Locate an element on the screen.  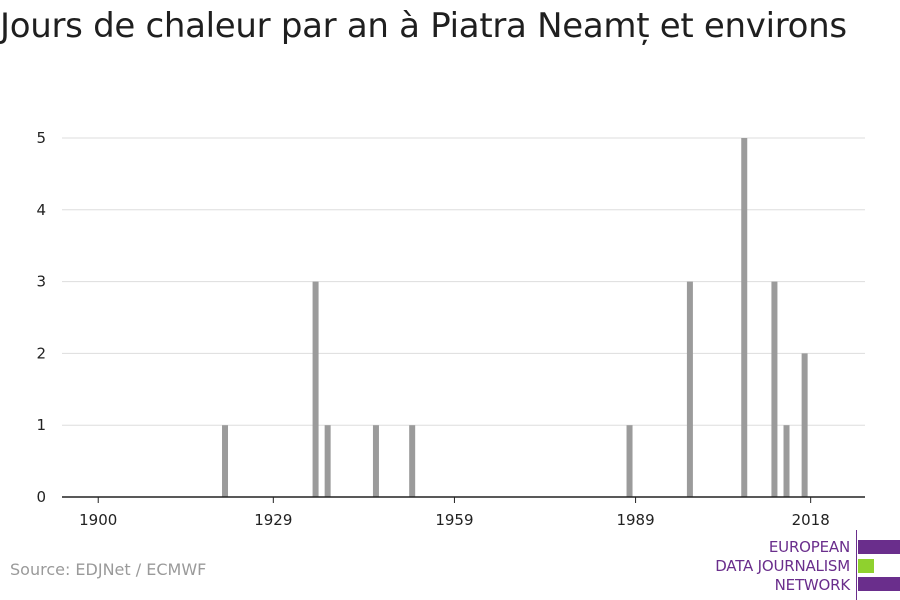
logo-bar-middle is located at coordinates (866, 566).